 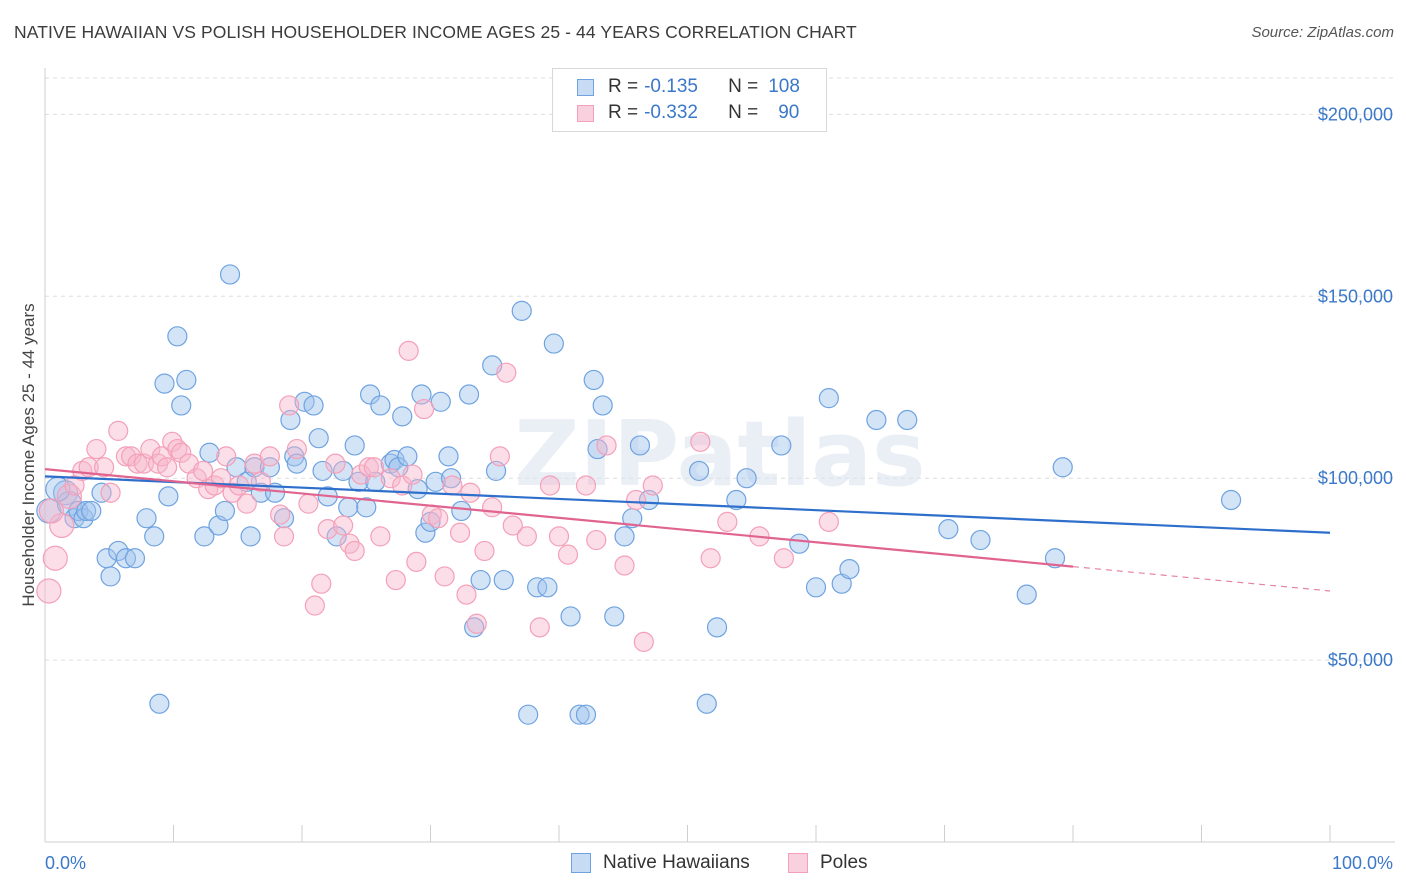 I want to click on x-tick-label: 100.0%, so click(x=1362, y=863).